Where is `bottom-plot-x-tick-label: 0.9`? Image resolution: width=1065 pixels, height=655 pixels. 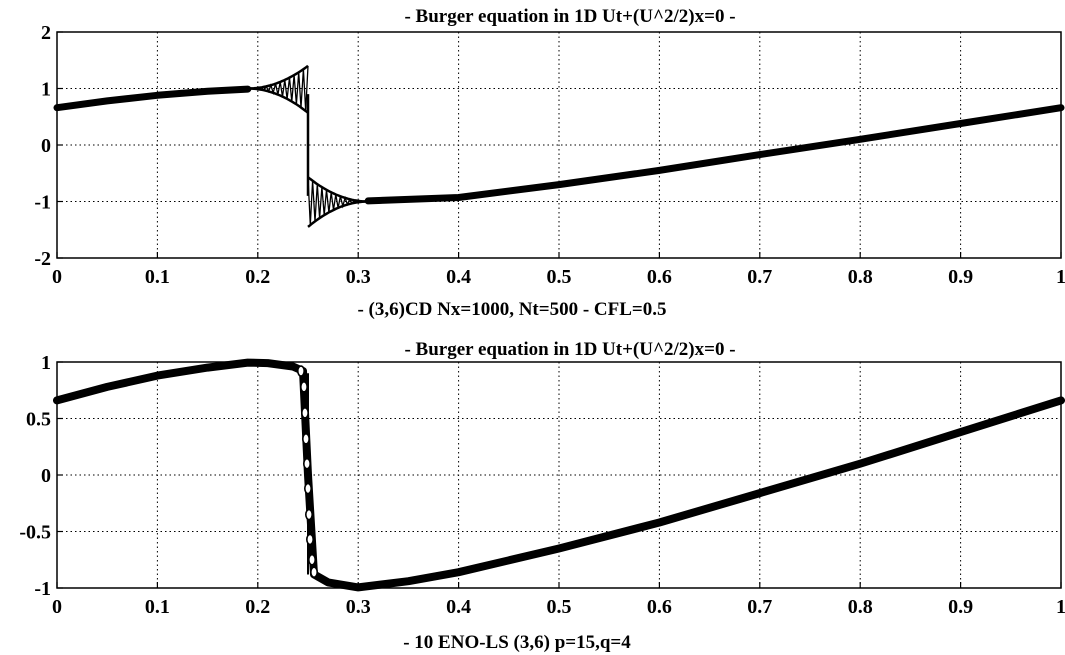 bottom-plot-x-tick-label: 0.9 is located at coordinates (960, 607).